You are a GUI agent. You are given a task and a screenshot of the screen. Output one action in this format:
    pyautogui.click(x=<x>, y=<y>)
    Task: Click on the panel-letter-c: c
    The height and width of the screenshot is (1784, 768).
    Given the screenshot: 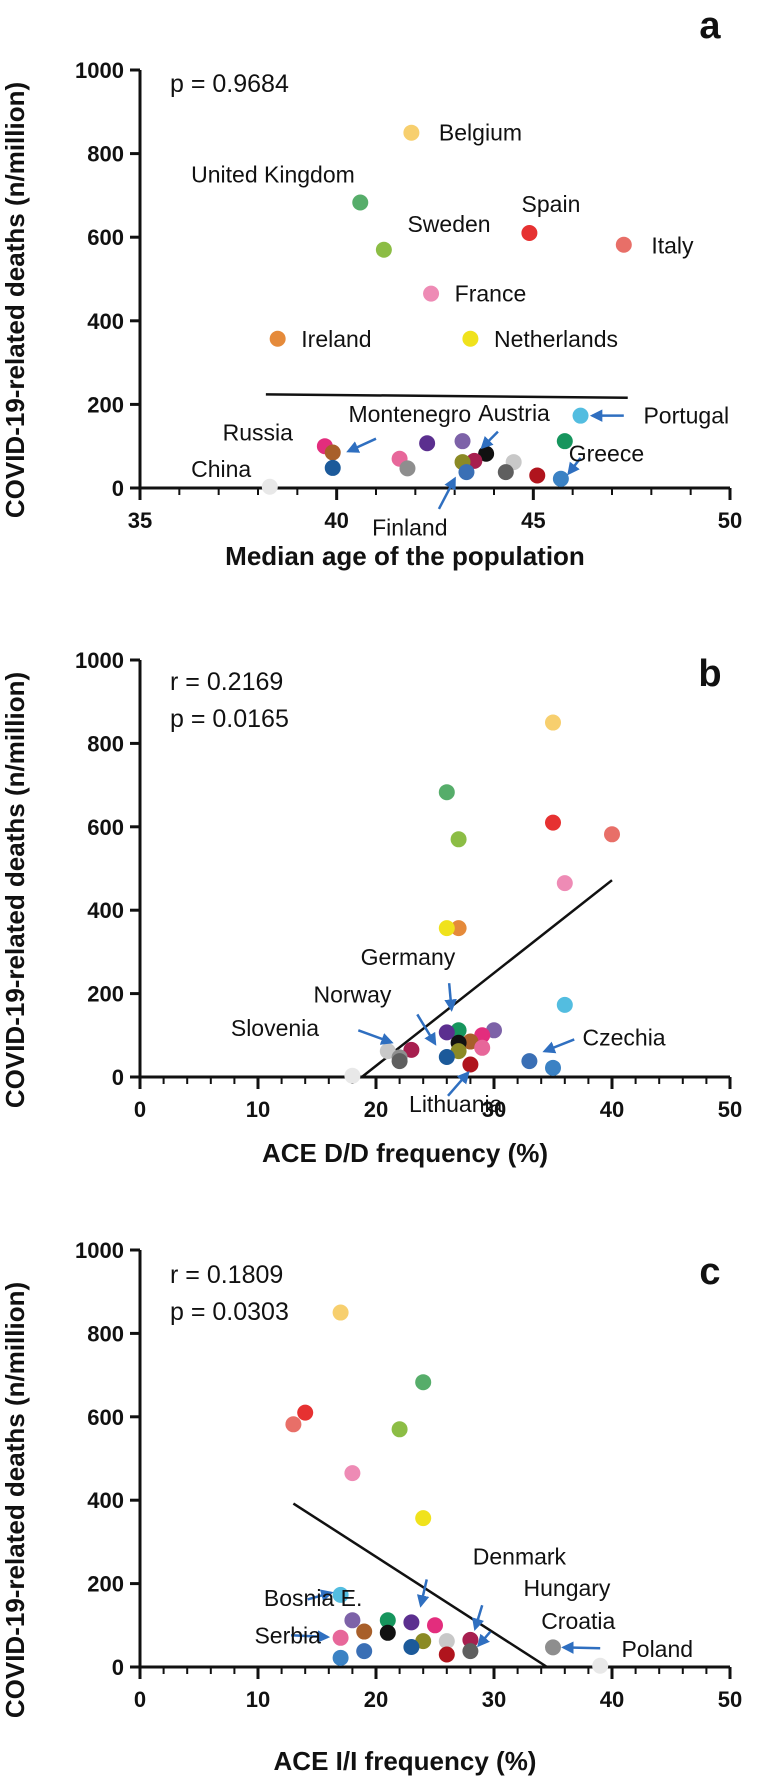 What is the action you would take?
    pyautogui.click(x=709, y=1272)
    